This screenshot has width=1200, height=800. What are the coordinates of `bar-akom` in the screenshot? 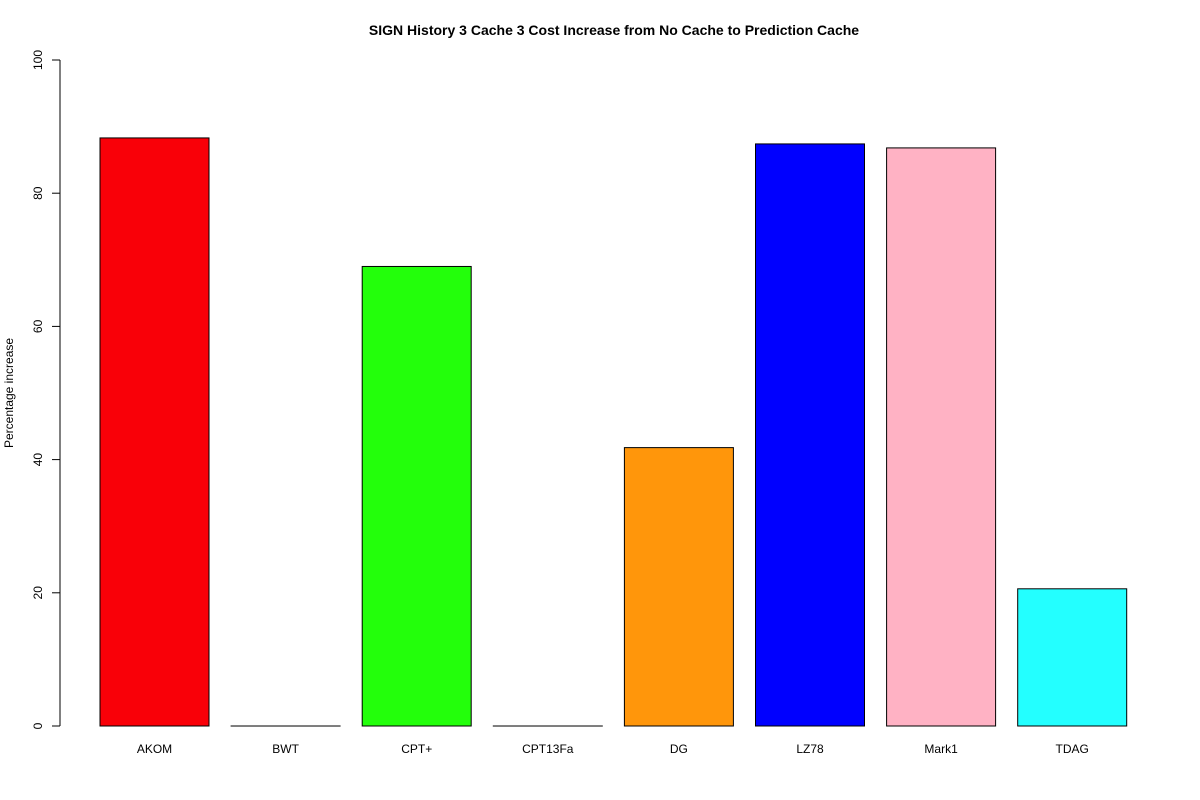 It's located at (154, 432).